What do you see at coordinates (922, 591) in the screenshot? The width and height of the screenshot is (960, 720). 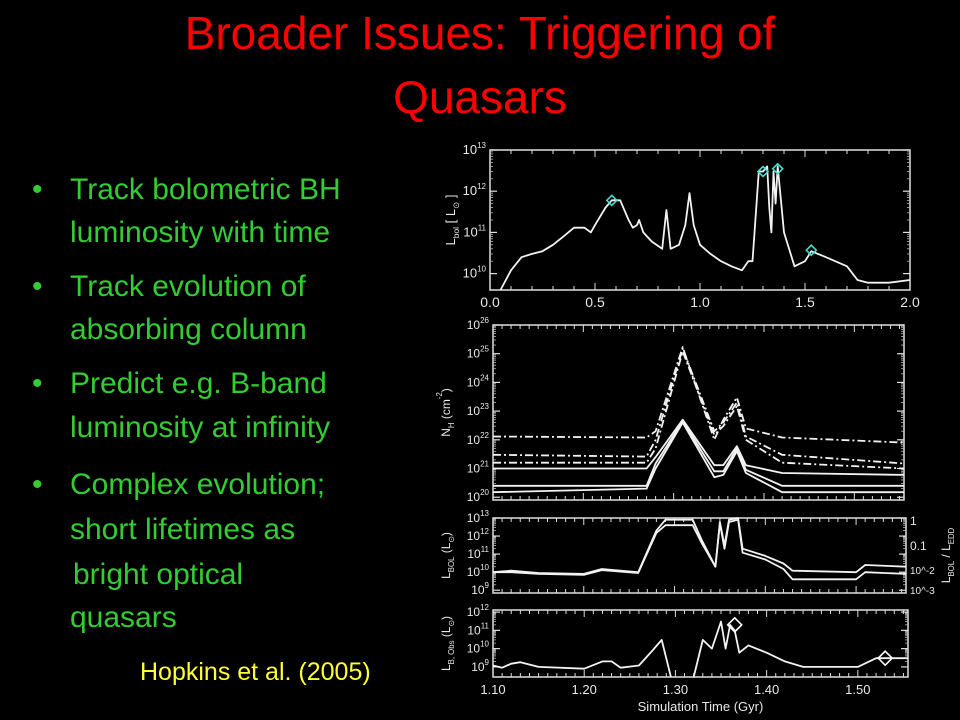 I see `y-tick-label-right: 10^-3` at bounding box center [922, 591].